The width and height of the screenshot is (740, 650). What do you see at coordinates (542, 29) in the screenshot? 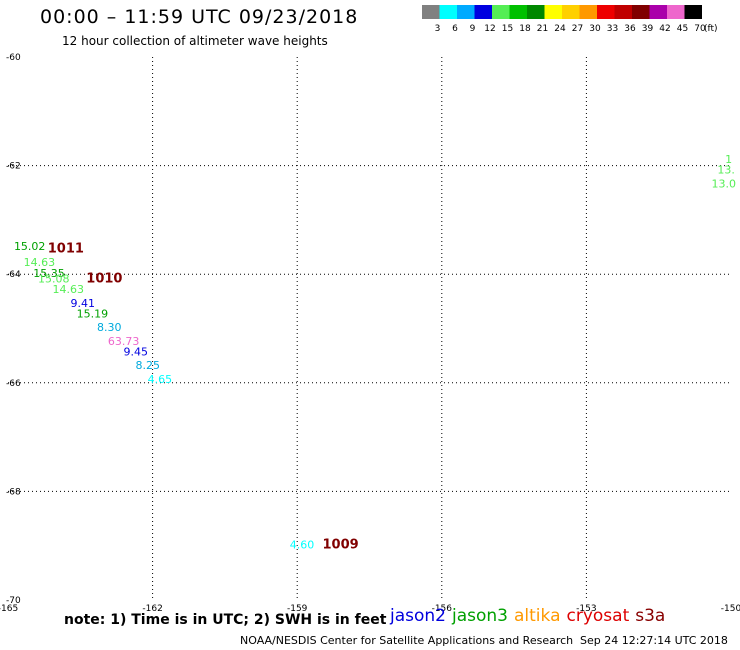
I see `legend-label: 21` at bounding box center [542, 29].